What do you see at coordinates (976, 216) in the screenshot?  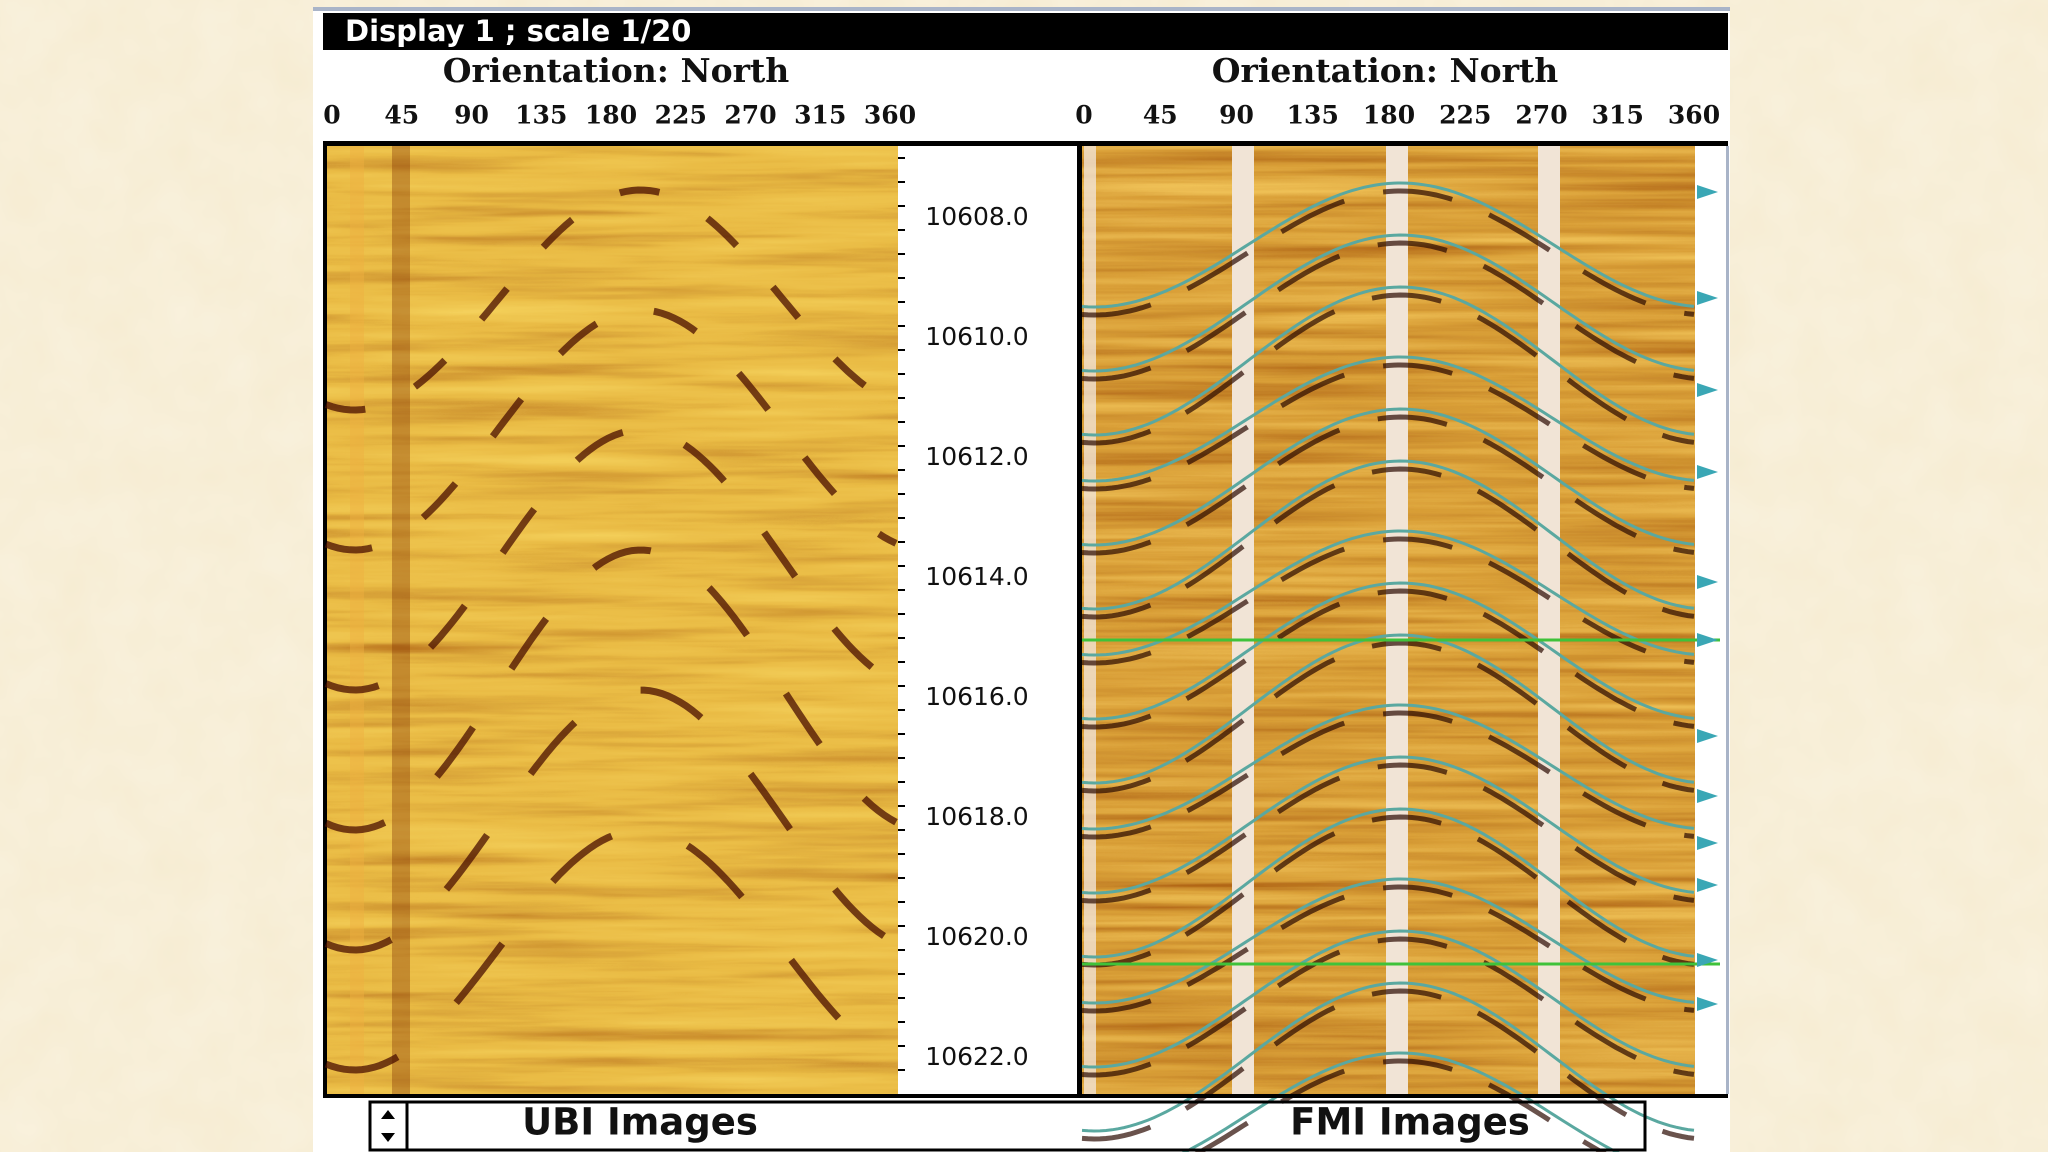 I see `depth-label: 10608.0` at bounding box center [976, 216].